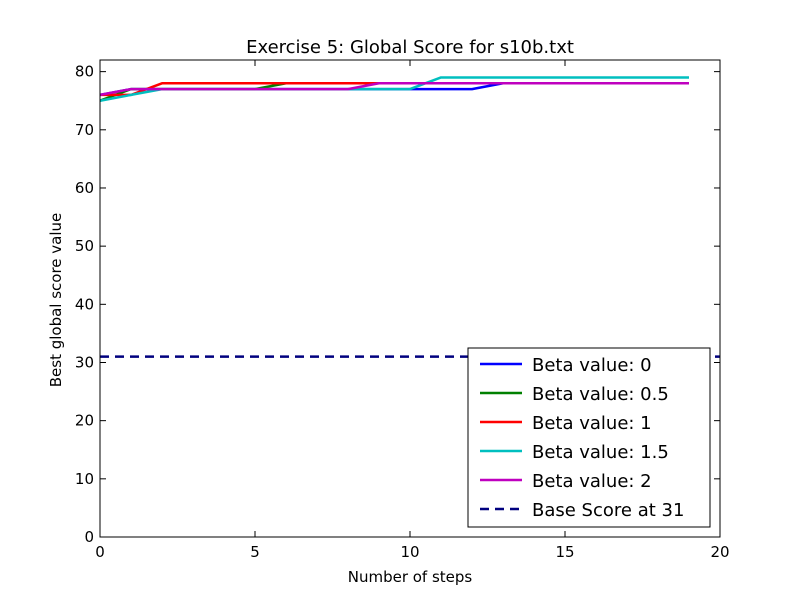 This screenshot has width=800, height=597. What do you see at coordinates (84, 362) in the screenshot?
I see `y-tick-label: 30` at bounding box center [84, 362].